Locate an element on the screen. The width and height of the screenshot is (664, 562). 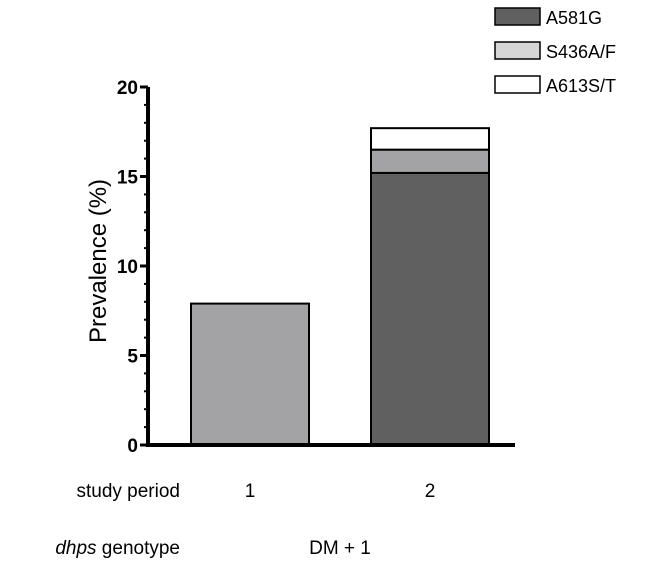
legend-label: A581G is located at coordinates (574, 18).